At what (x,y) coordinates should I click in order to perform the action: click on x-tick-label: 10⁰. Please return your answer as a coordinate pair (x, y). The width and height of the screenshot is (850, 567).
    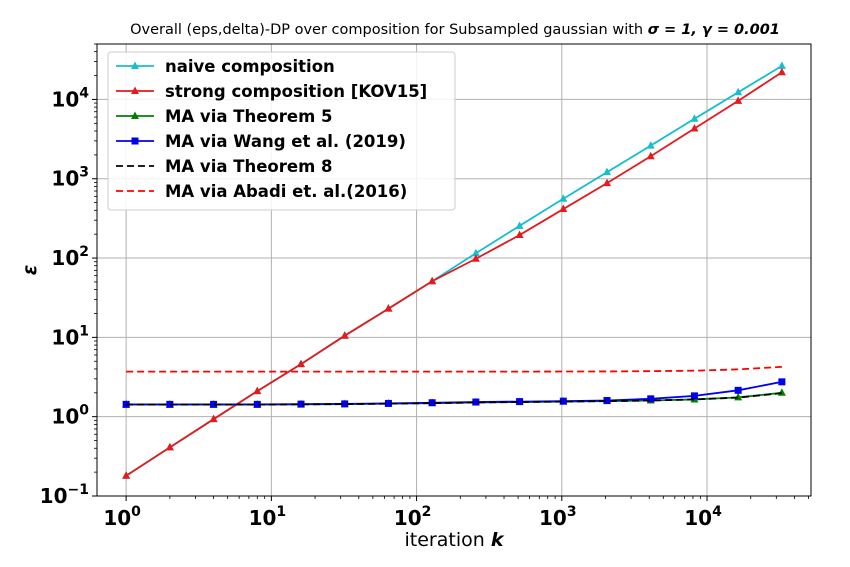
    Looking at the image, I should click on (122, 517).